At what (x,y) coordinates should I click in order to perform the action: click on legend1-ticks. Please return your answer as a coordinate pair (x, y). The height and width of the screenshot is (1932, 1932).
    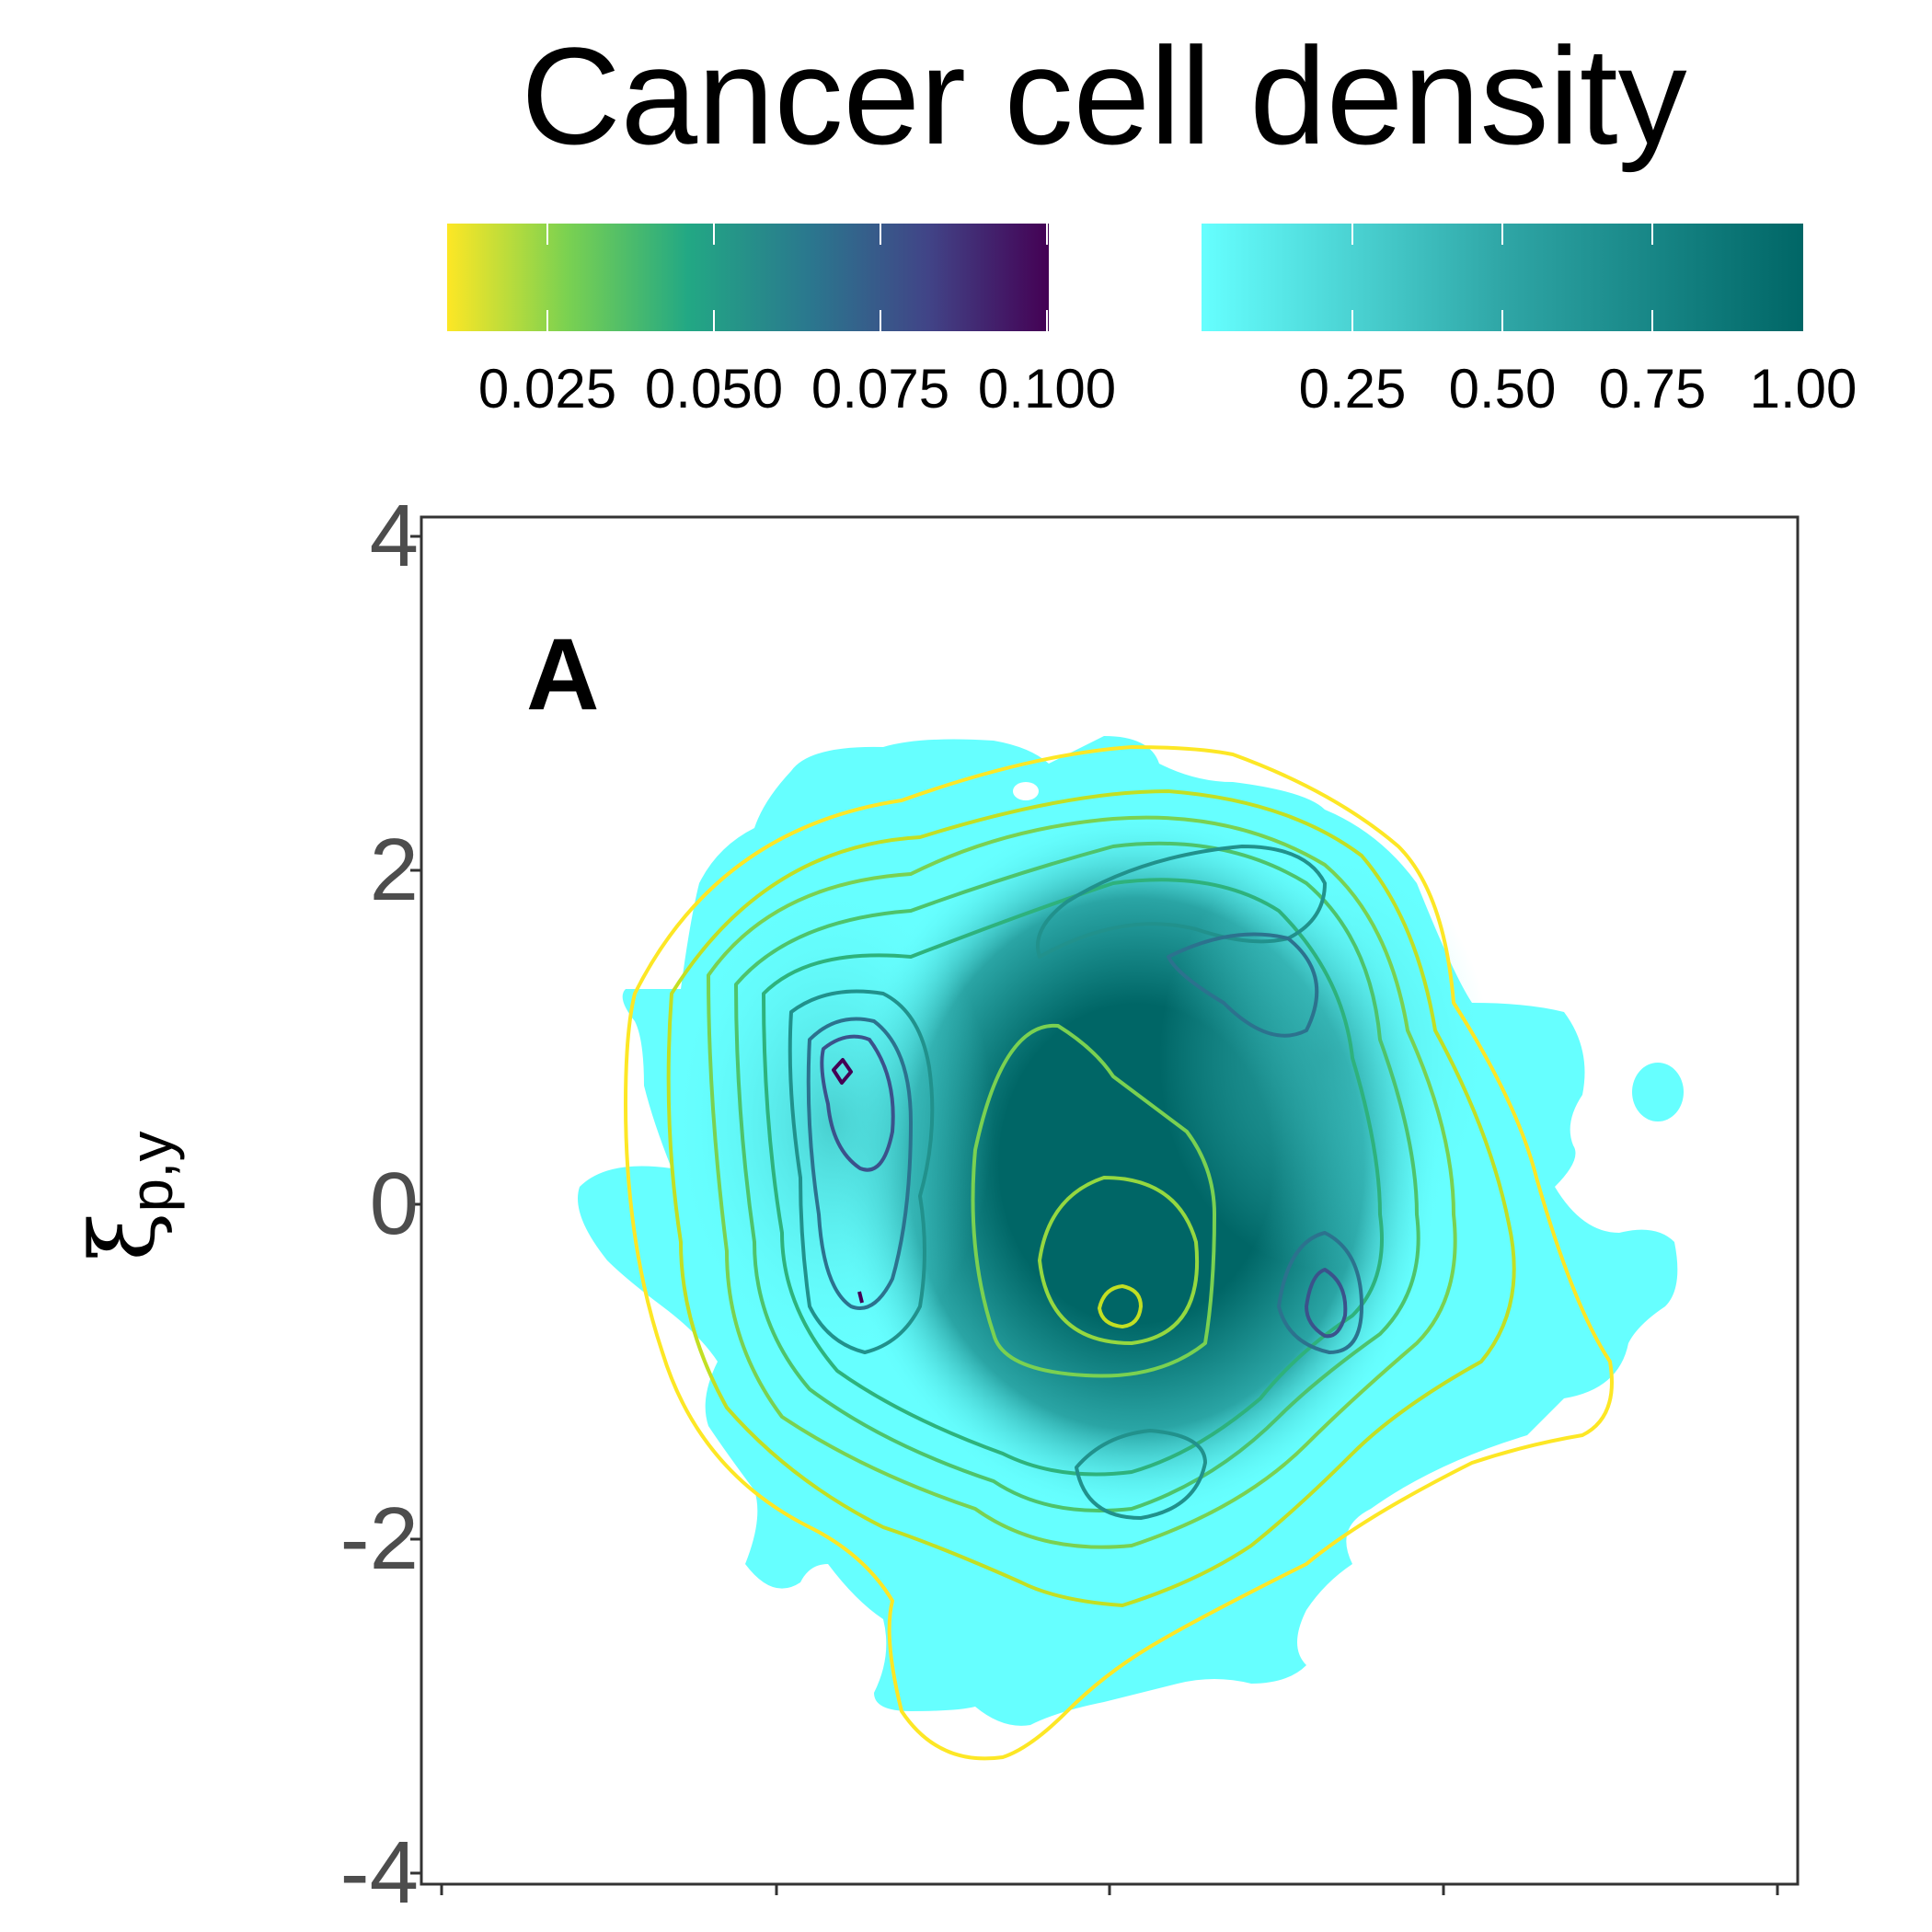
    Looking at the image, I should click on (797, 277).